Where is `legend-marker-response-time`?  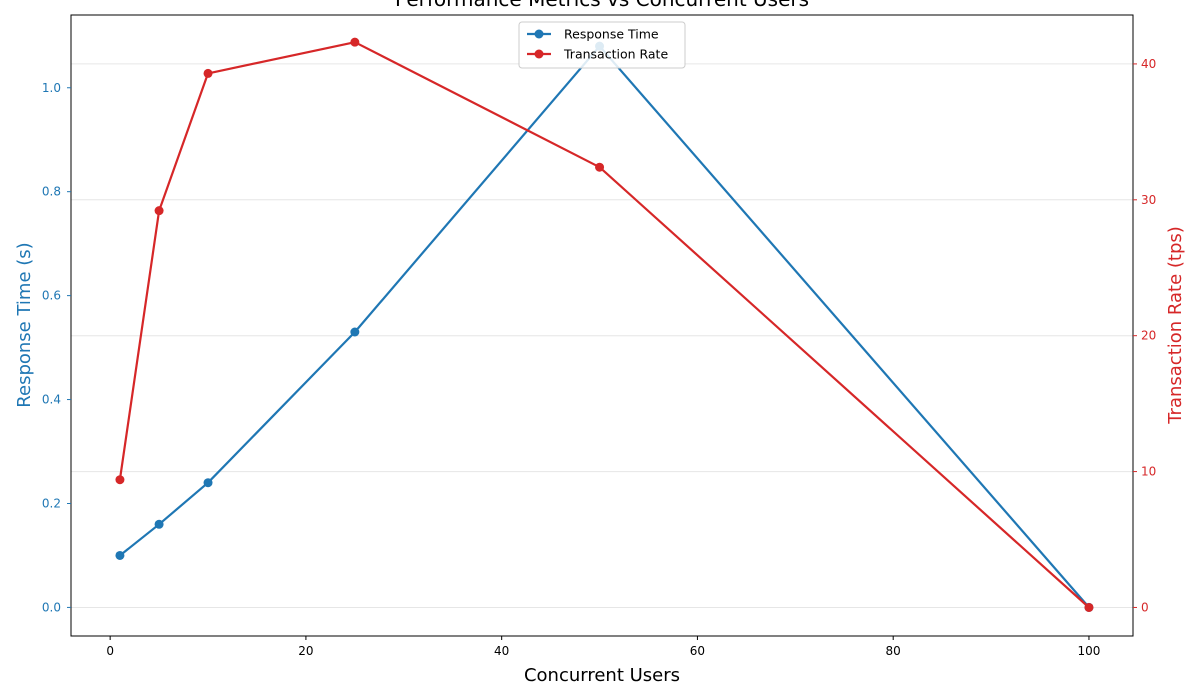 legend-marker-response-time is located at coordinates (539, 34).